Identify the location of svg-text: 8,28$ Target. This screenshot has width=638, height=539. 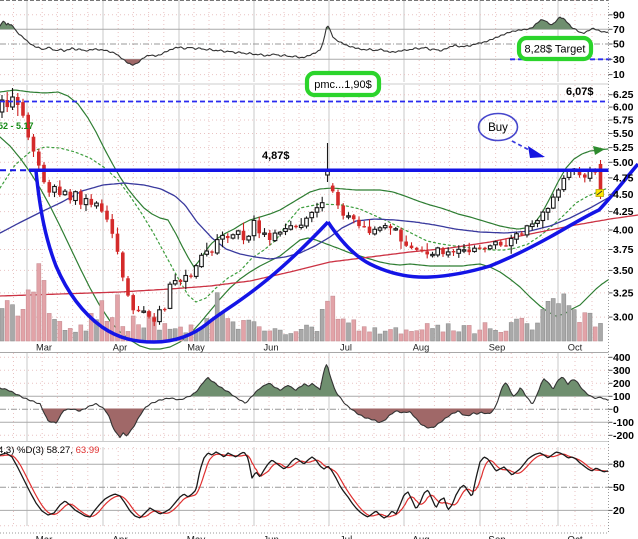
(555, 50).